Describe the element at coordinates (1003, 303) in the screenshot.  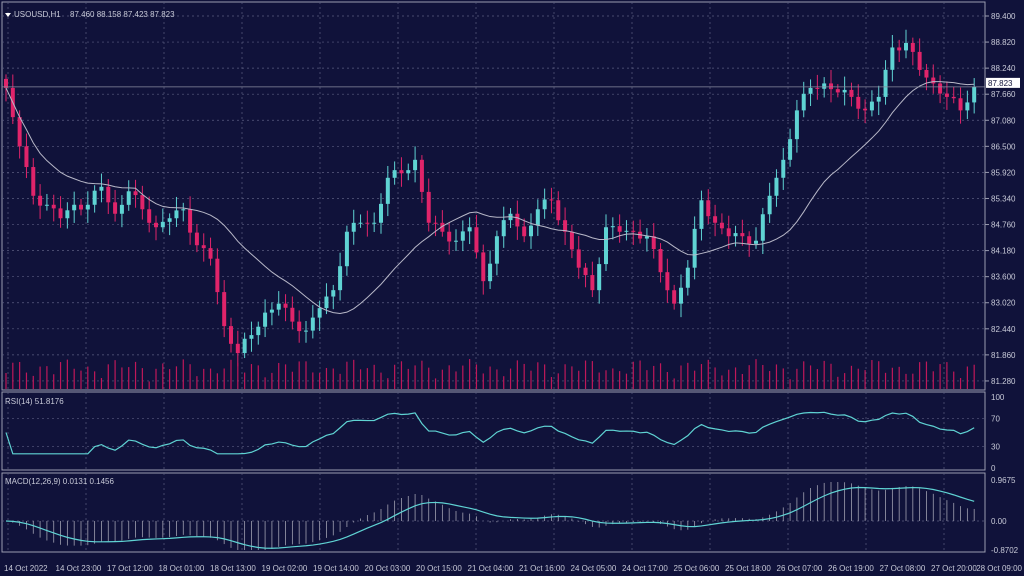
I see `price-tick-label: 83.020` at that location.